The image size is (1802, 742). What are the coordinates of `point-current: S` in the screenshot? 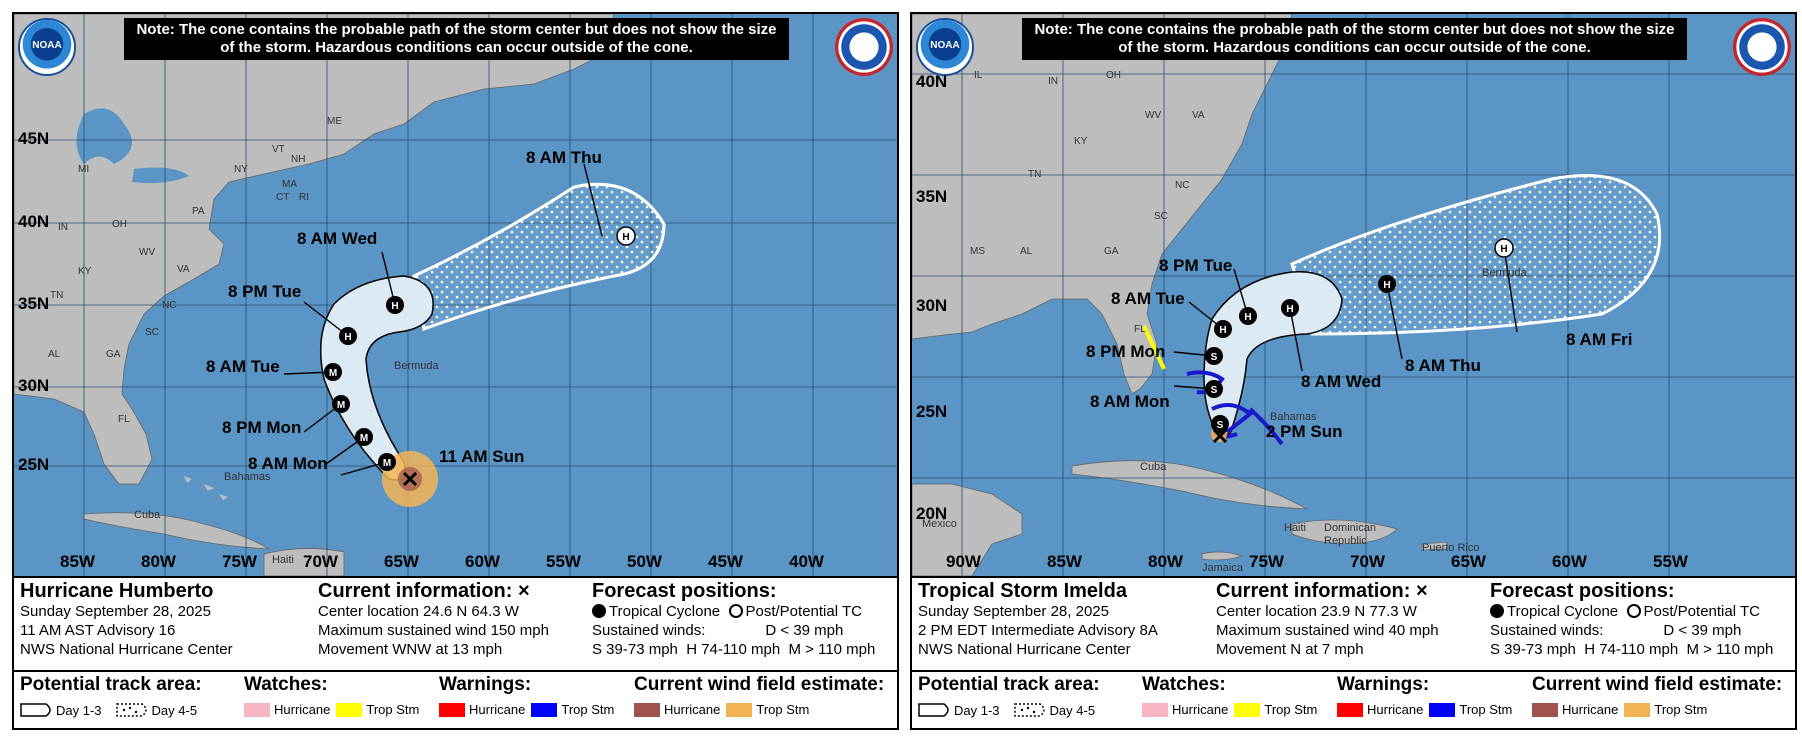 It's located at (1220, 424).